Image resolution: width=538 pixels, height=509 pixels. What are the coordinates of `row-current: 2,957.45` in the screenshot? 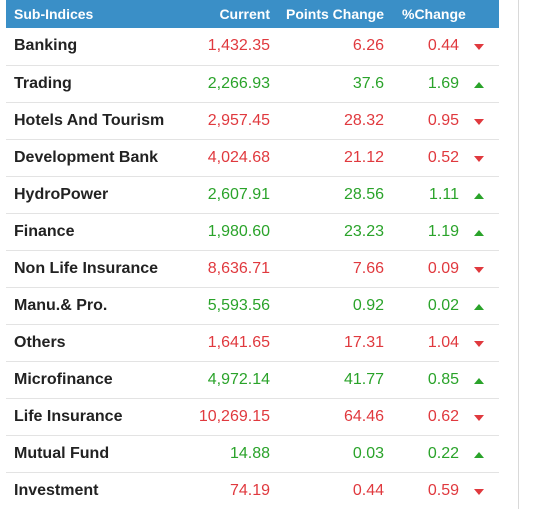 It's located at (238, 120).